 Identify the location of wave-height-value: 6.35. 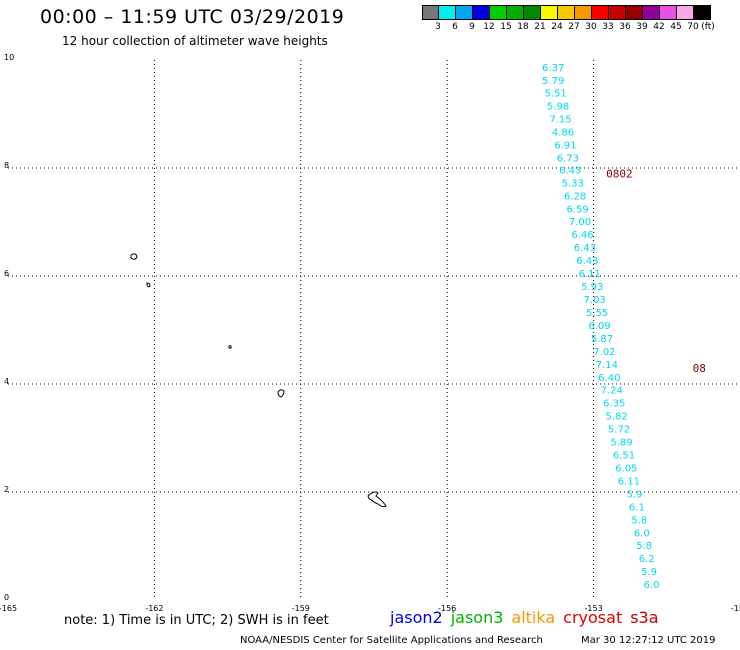
(614, 404).